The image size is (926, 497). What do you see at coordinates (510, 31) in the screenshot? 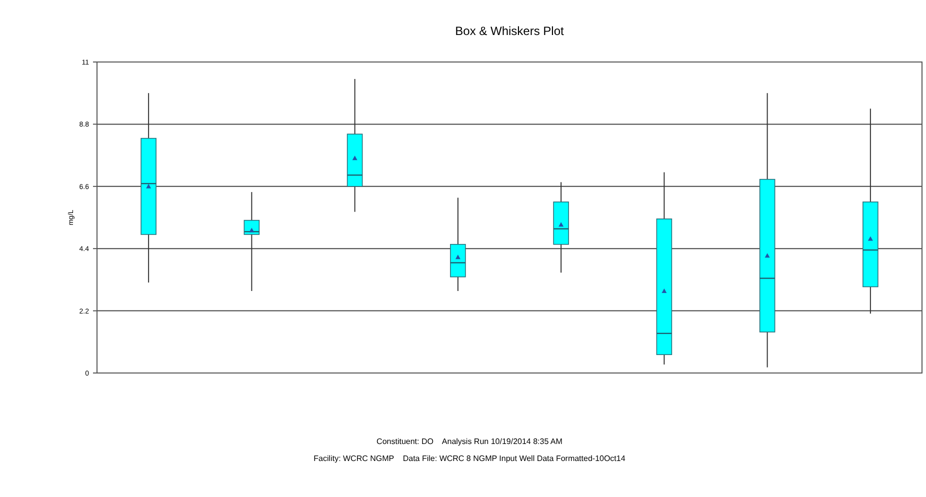
I see `chart-title: Box & Whiskers Plot` at bounding box center [510, 31].